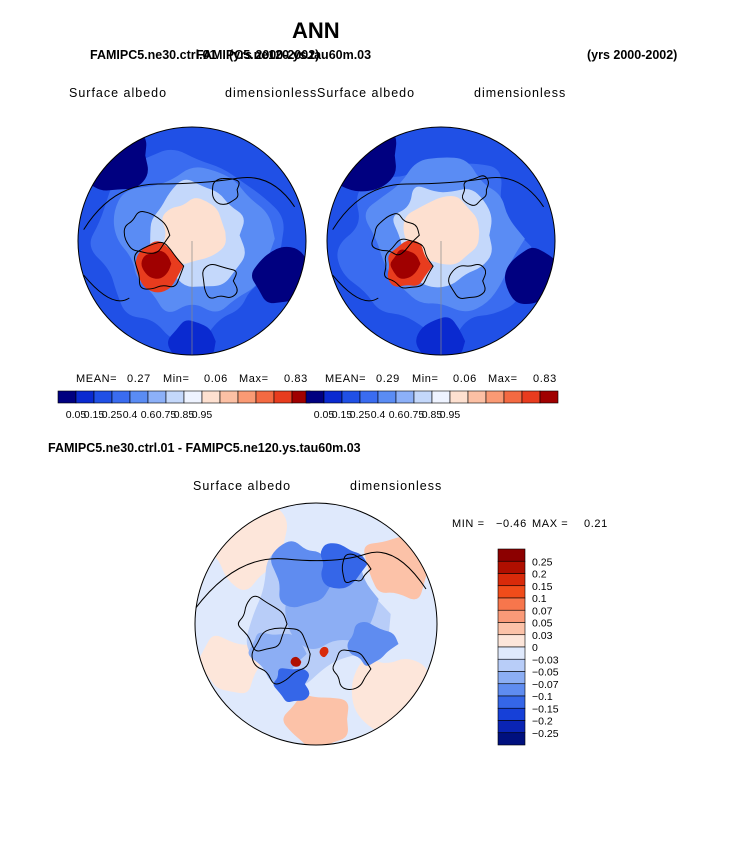 The height and width of the screenshot is (845, 733). I want to click on panel1-colorbar-tick: 0.75, so click(166, 415).